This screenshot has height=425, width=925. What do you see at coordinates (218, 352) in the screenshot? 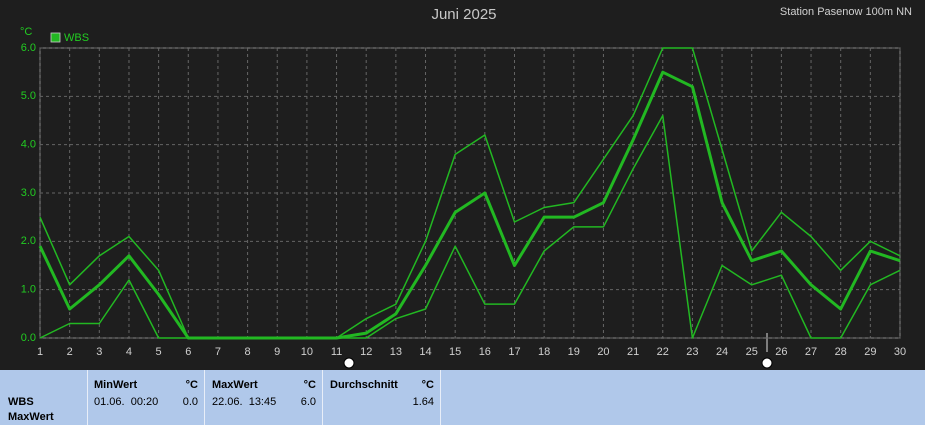
I see `x-tick-label: 7` at bounding box center [218, 352].